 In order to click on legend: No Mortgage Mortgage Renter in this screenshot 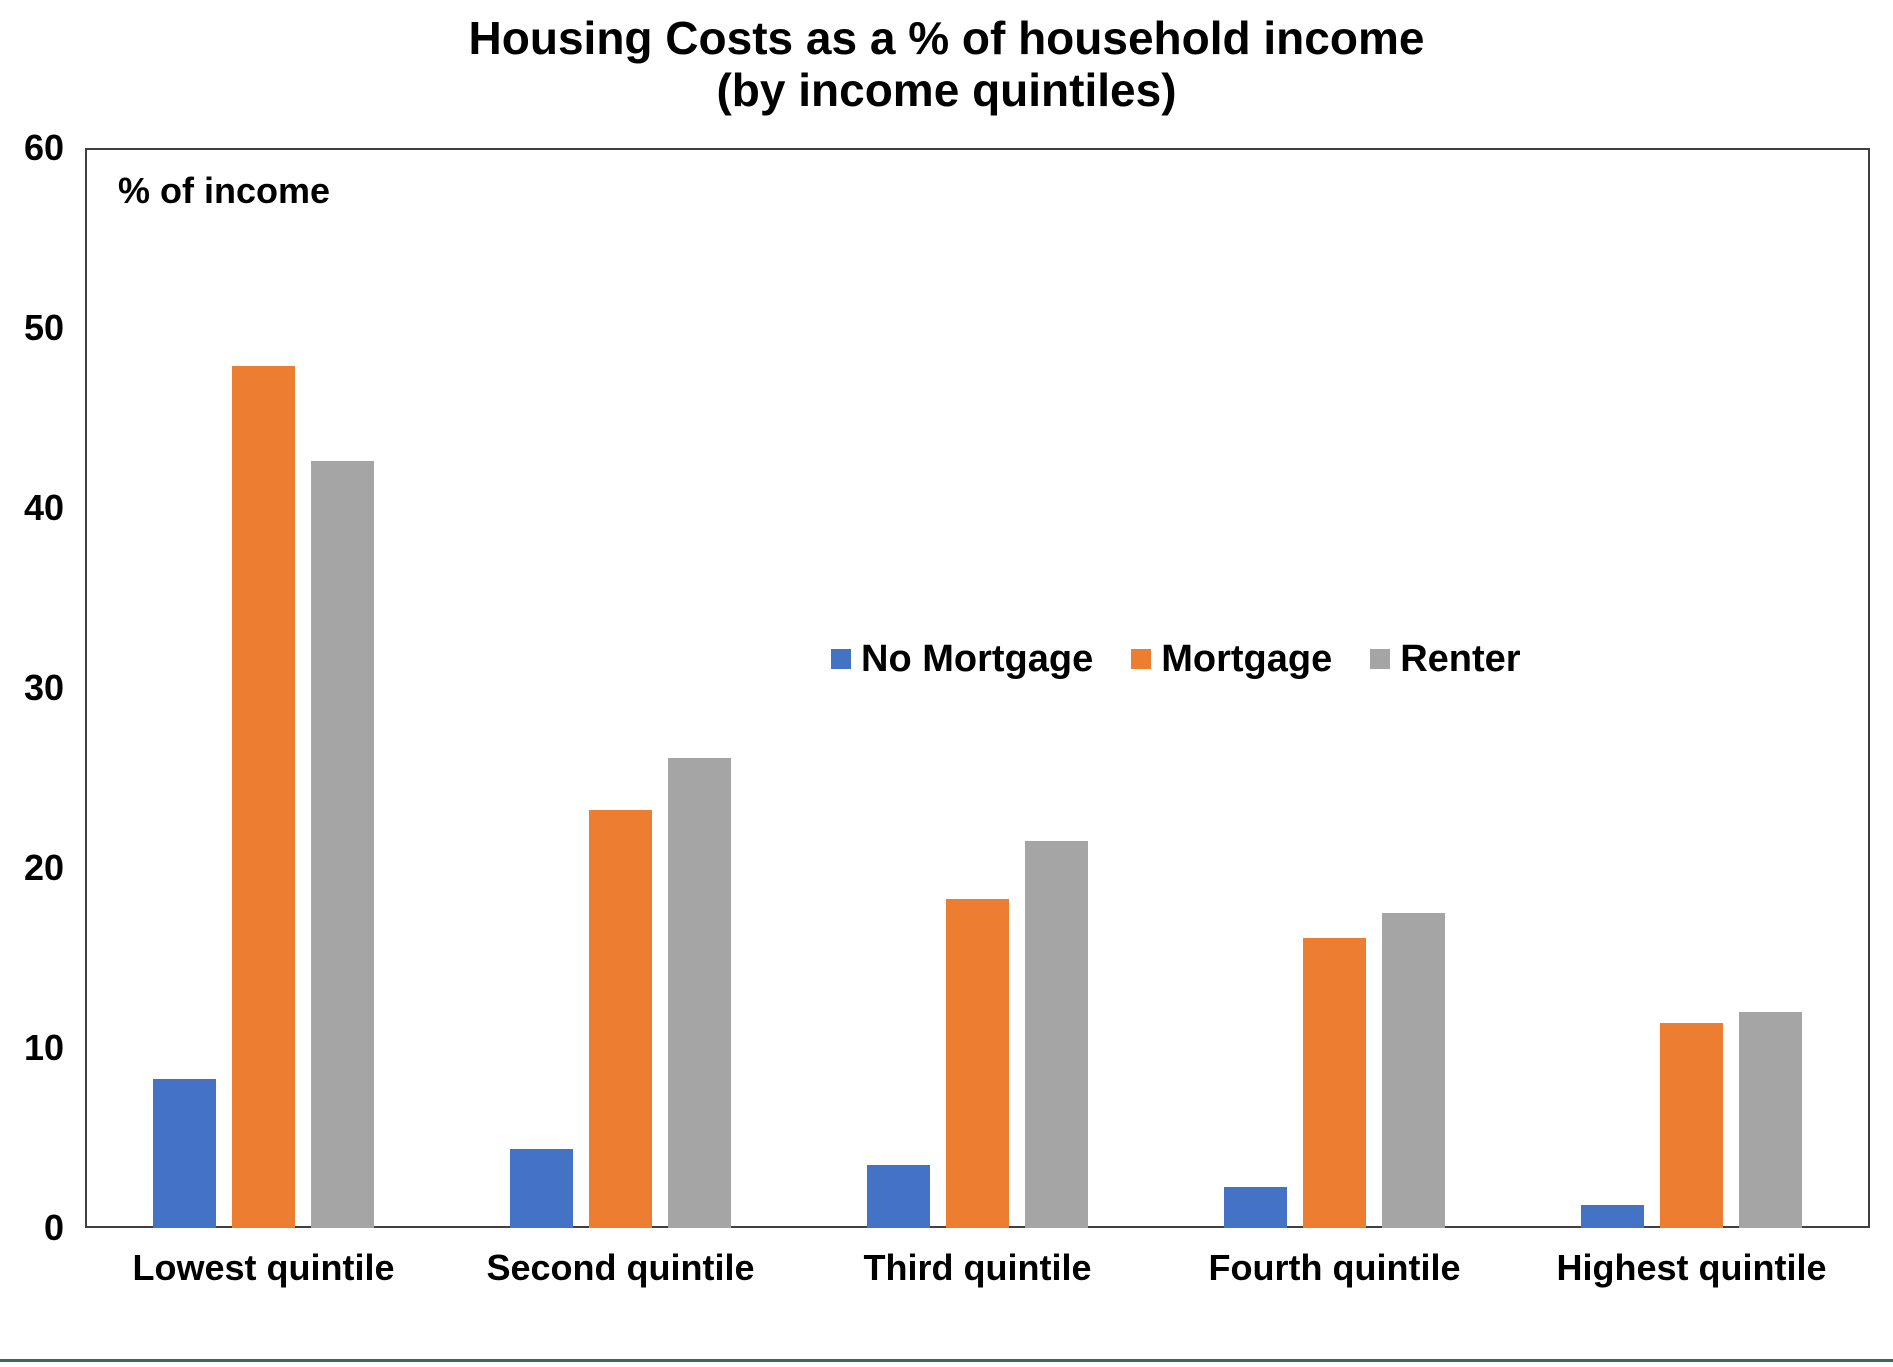, I will do `click(1176, 659)`.